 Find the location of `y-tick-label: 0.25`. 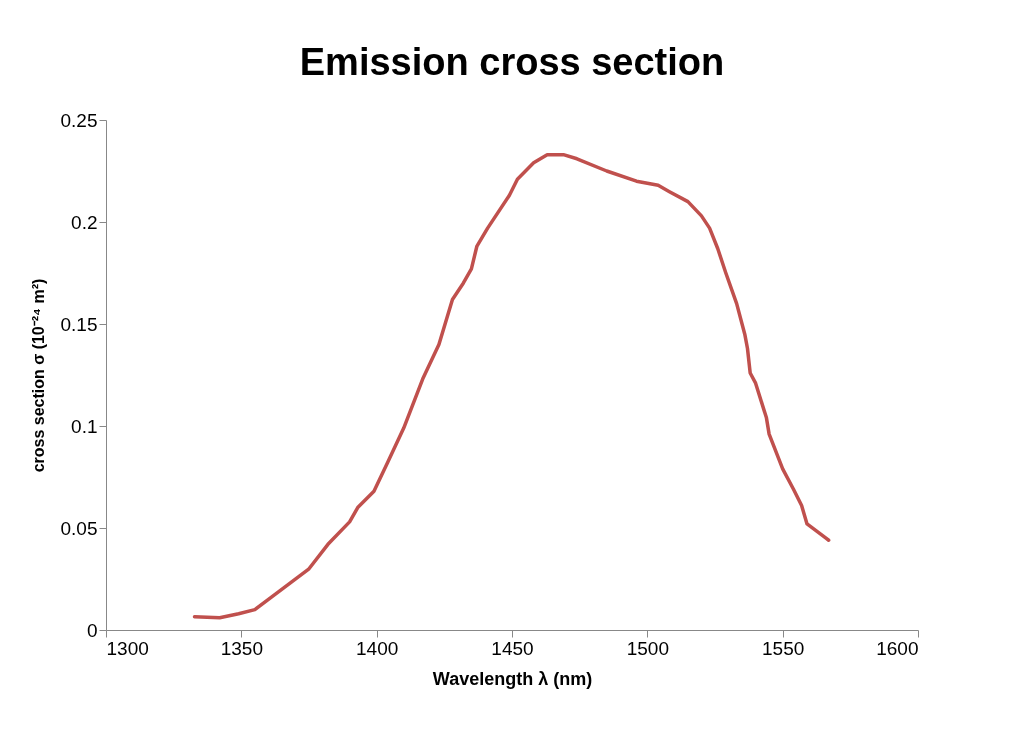

y-tick-label: 0.25 is located at coordinates (79, 120).